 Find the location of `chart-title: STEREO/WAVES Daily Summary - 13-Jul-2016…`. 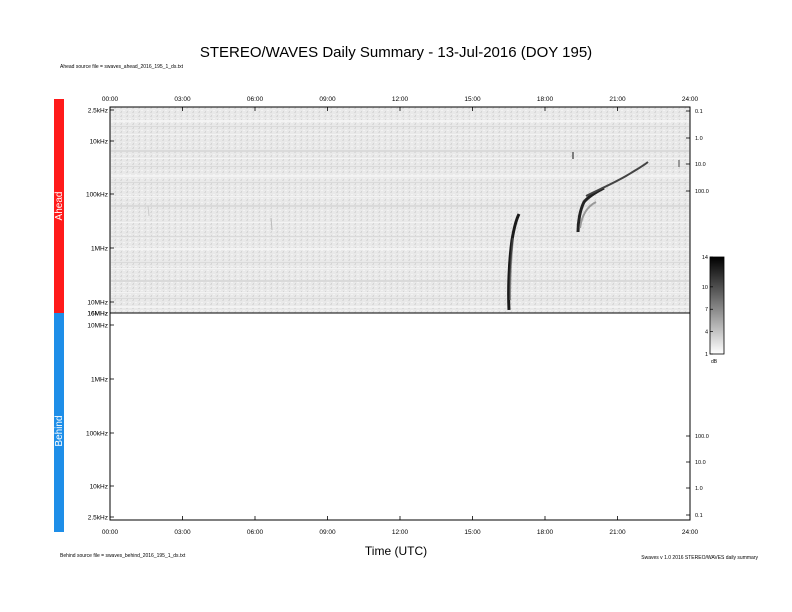

chart-title: STEREO/WAVES Daily Summary - 13-Jul-2016… is located at coordinates (396, 52).